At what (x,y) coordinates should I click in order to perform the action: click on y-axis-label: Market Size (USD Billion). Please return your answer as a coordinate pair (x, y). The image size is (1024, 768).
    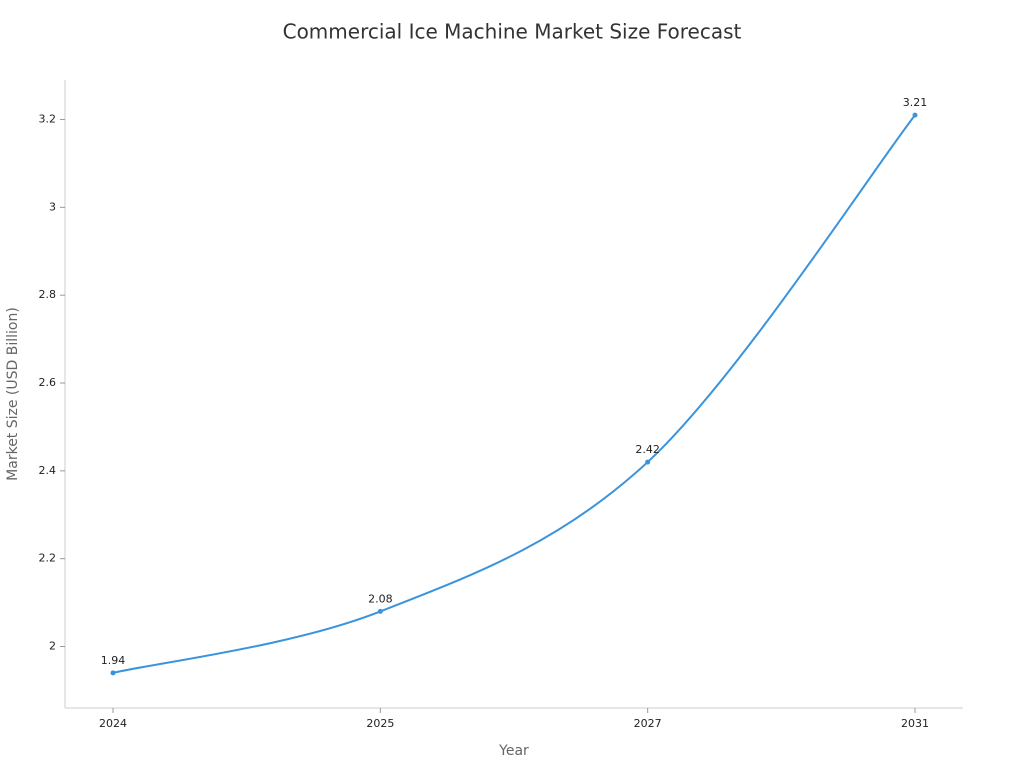
    Looking at the image, I should click on (13, 394).